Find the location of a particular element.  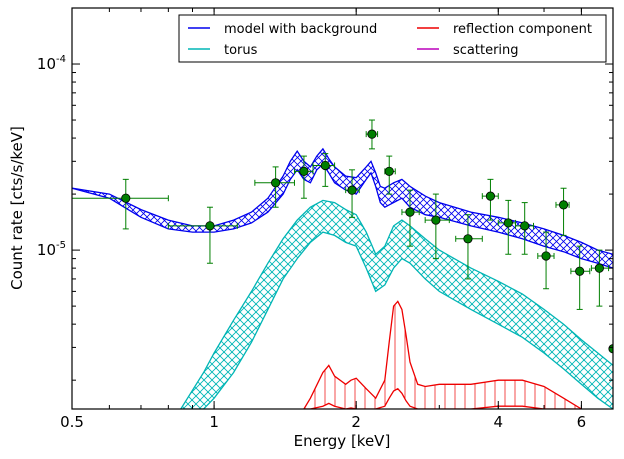

y-tick-exponent: -5 is located at coordinates (61, 245).